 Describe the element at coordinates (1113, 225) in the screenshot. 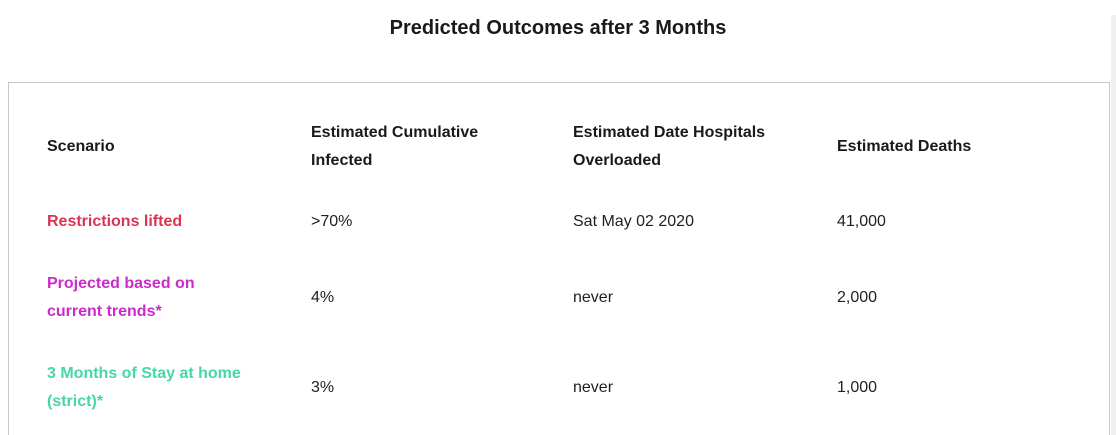

I see `page-right-gutter` at that location.